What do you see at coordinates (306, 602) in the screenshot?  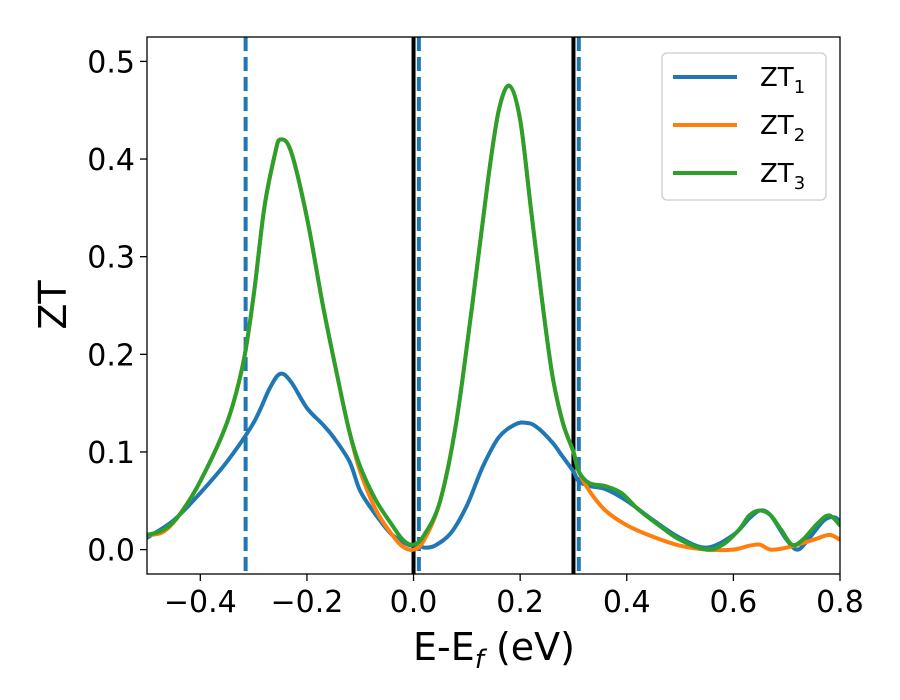 I see `x-tick-label: −0.2` at bounding box center [306, 602].